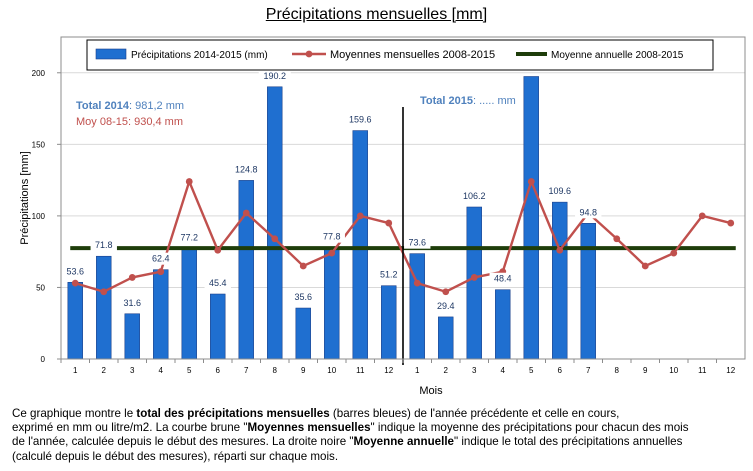  Describe the element at coordinates (43, 359) in the screenshot. I see `y-tick-label: 0` at that location.